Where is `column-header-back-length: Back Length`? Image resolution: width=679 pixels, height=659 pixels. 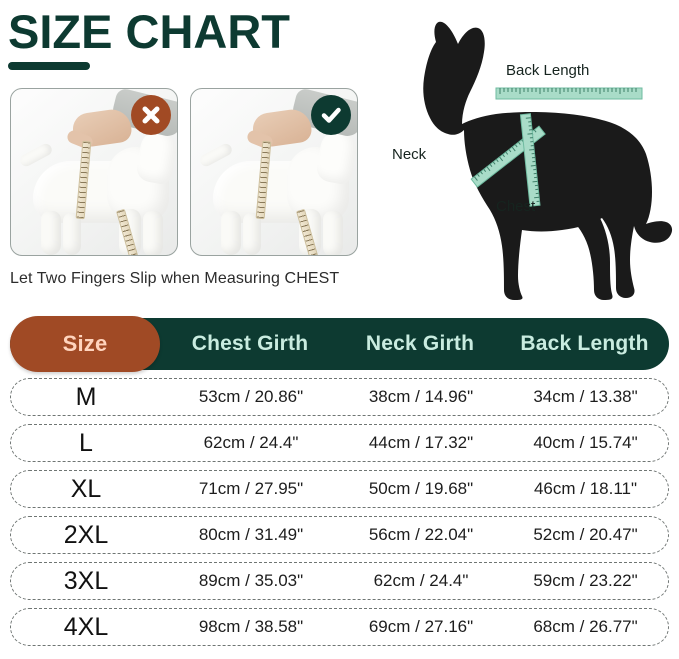
column-header-back-length: Back Length is located at coordinates (584, 343).